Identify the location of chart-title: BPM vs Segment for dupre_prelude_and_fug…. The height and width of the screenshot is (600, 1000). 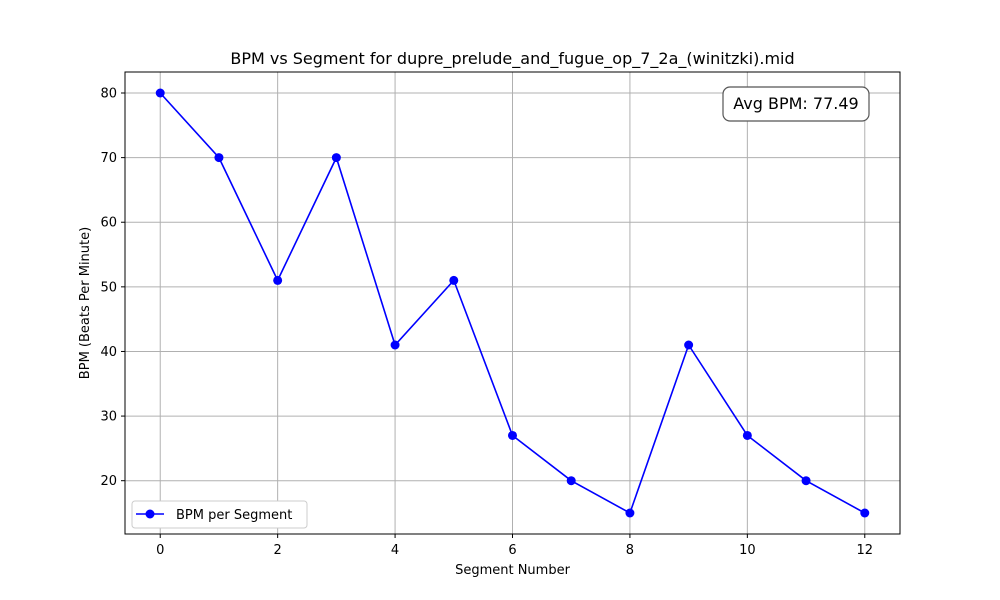
(512, 59).